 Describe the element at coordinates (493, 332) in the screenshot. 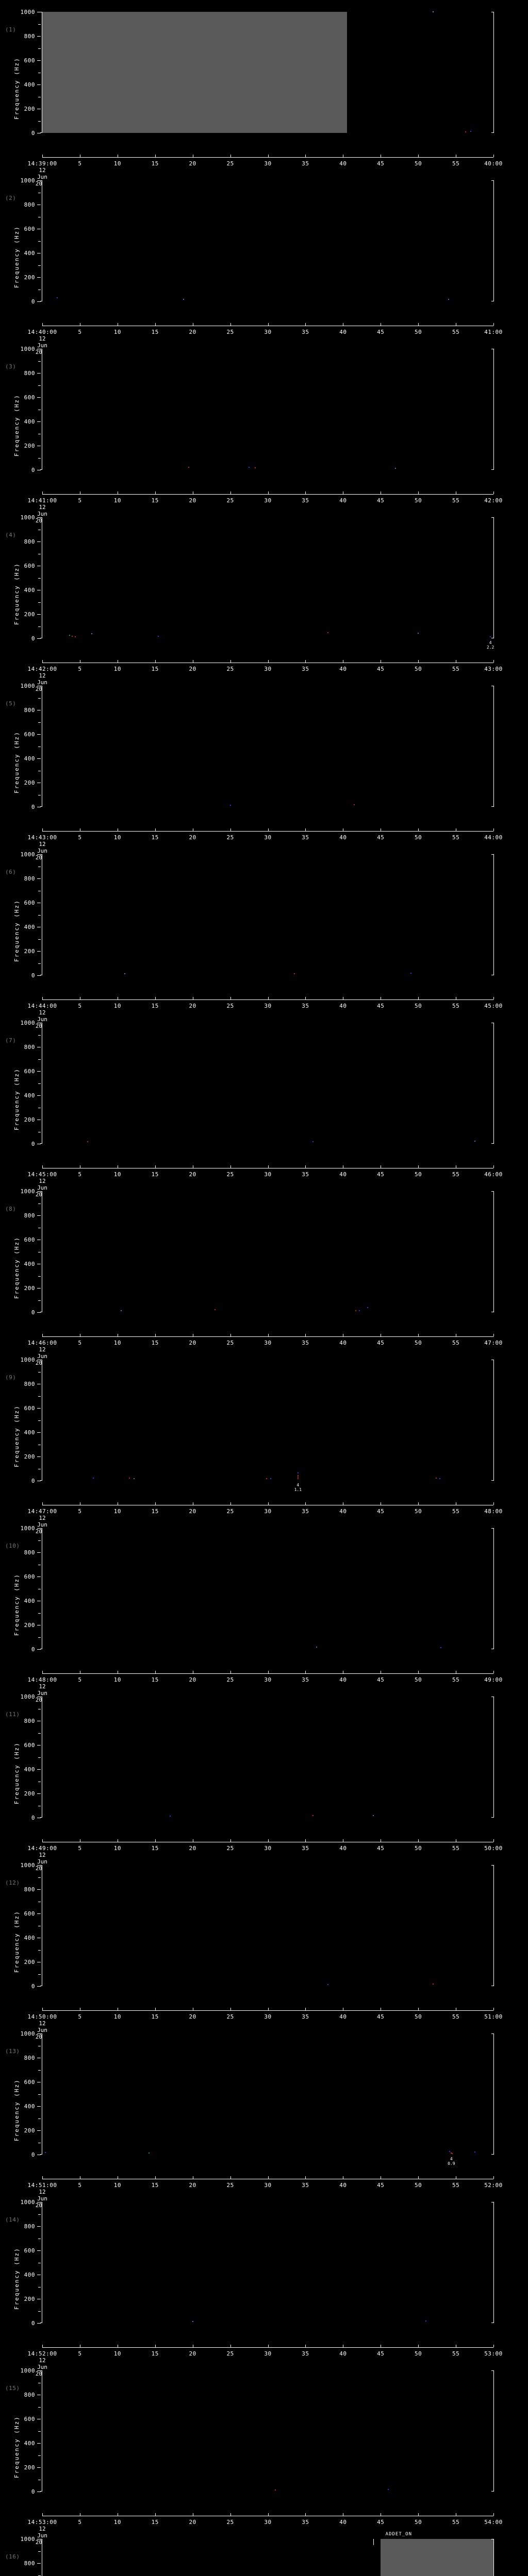

I see `x-axis-end-label: 41:00` at that location.